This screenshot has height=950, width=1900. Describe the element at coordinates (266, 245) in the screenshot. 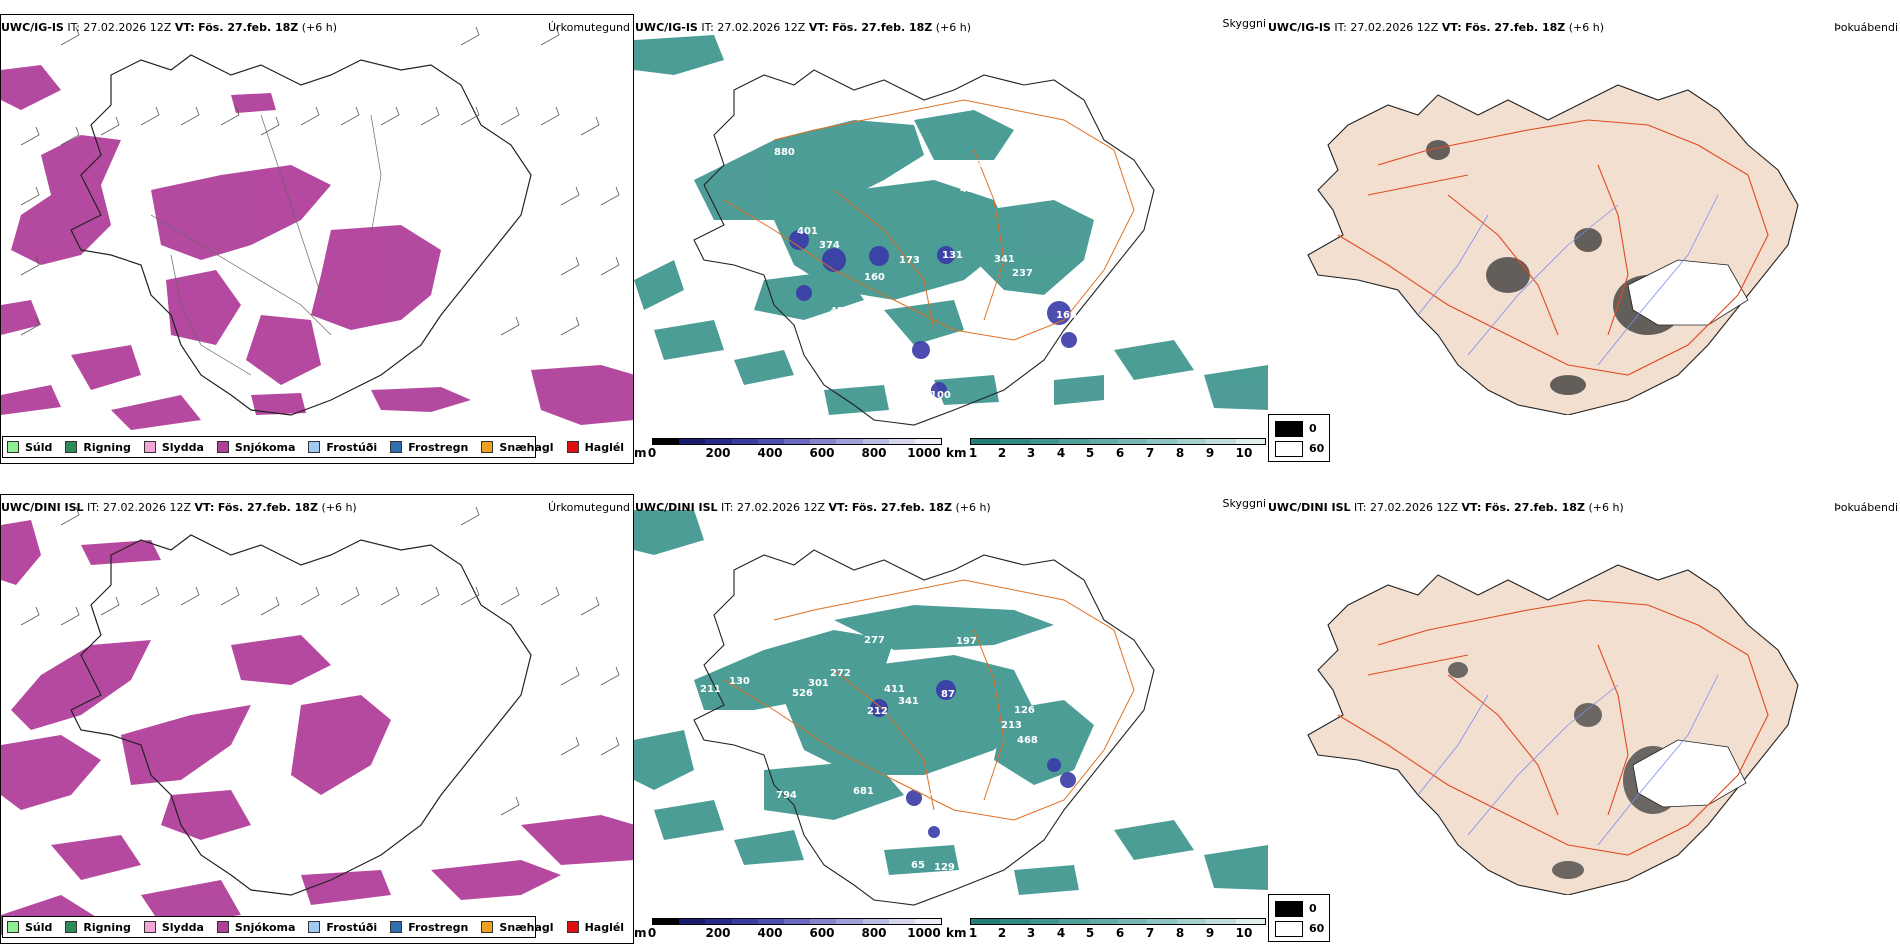

I see `inland-lines` at that location.